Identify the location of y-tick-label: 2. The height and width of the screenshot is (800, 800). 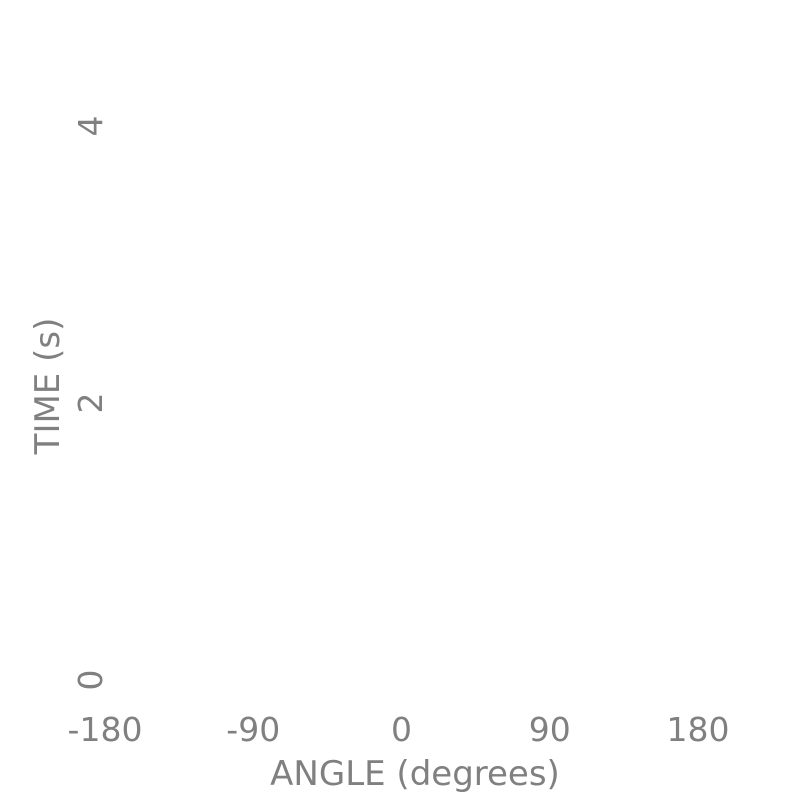
(90, 403).